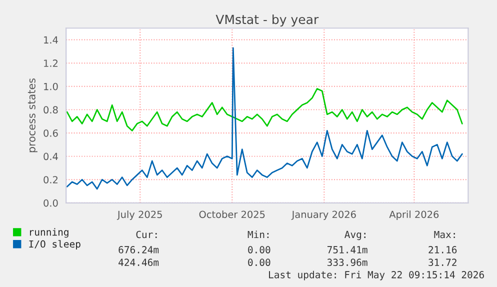  Describe the element at coordinates (51, 110) in the screenshot. I see `y-tick-label: 0.8` at that location.